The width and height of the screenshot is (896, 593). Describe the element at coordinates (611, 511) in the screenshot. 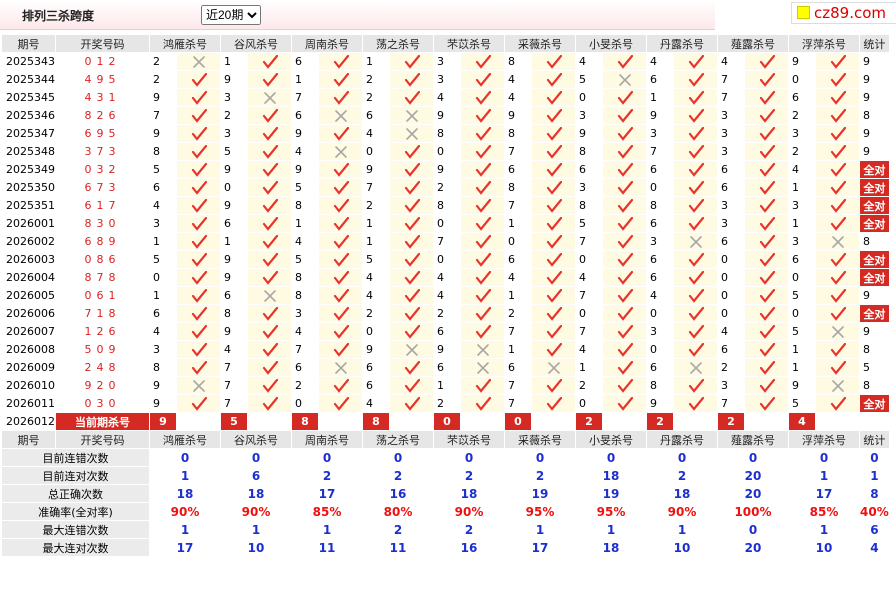

I see `summary-value: 95%` at that location.